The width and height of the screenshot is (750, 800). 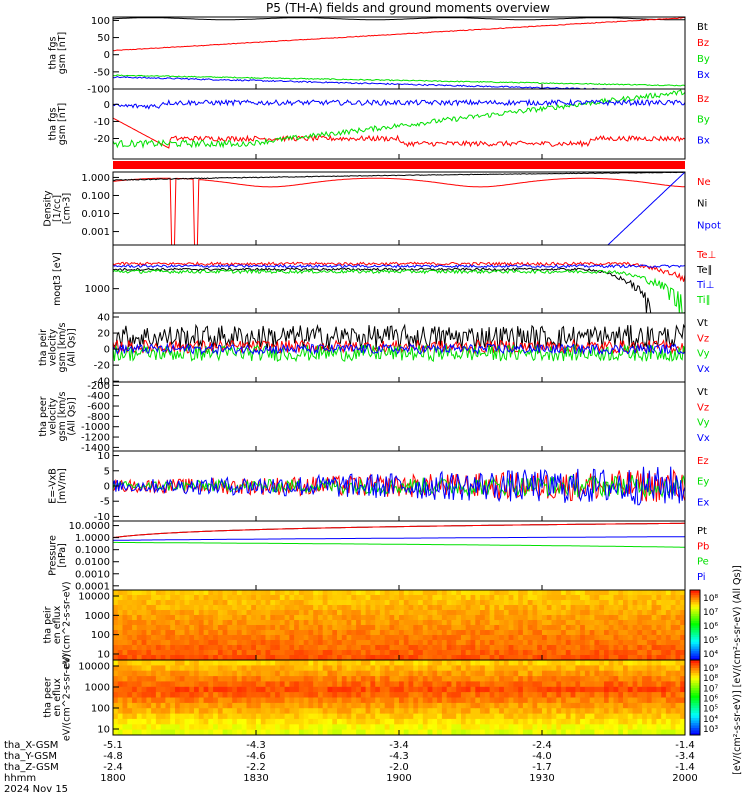 I want to click on y-axis-label-line: gsm [nT], so click(x=62, y=53).